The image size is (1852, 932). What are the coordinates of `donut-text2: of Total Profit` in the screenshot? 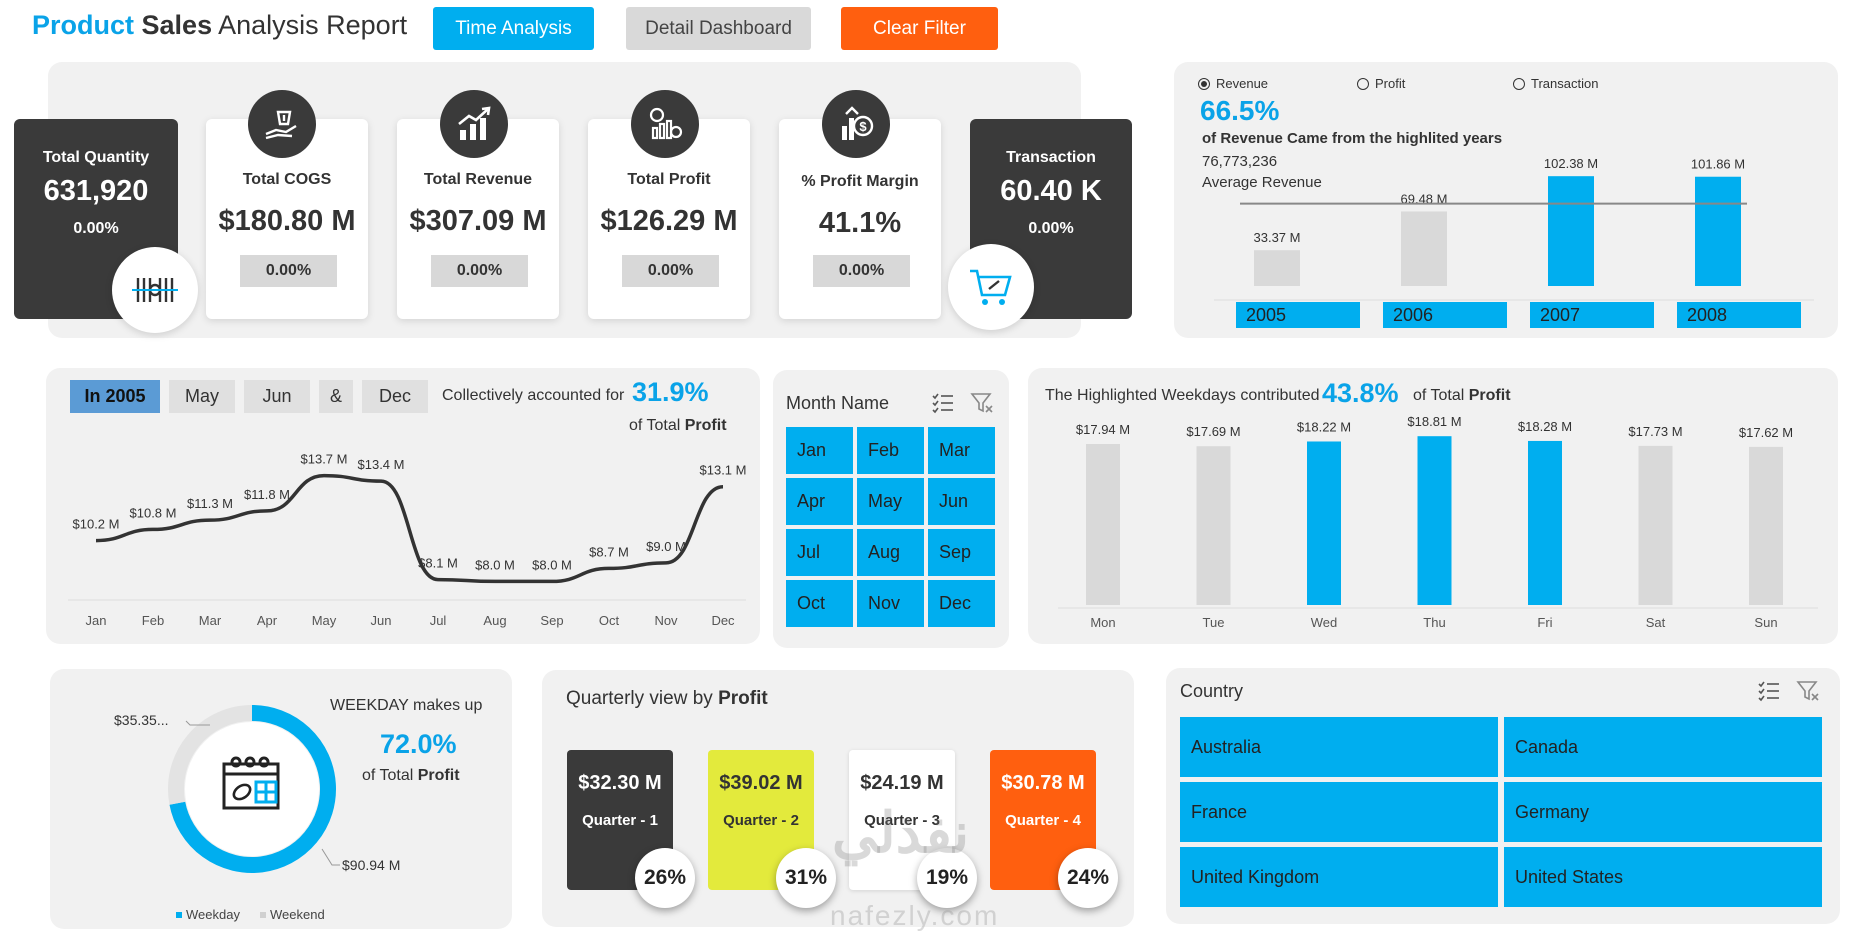 It's located at (411, 776).